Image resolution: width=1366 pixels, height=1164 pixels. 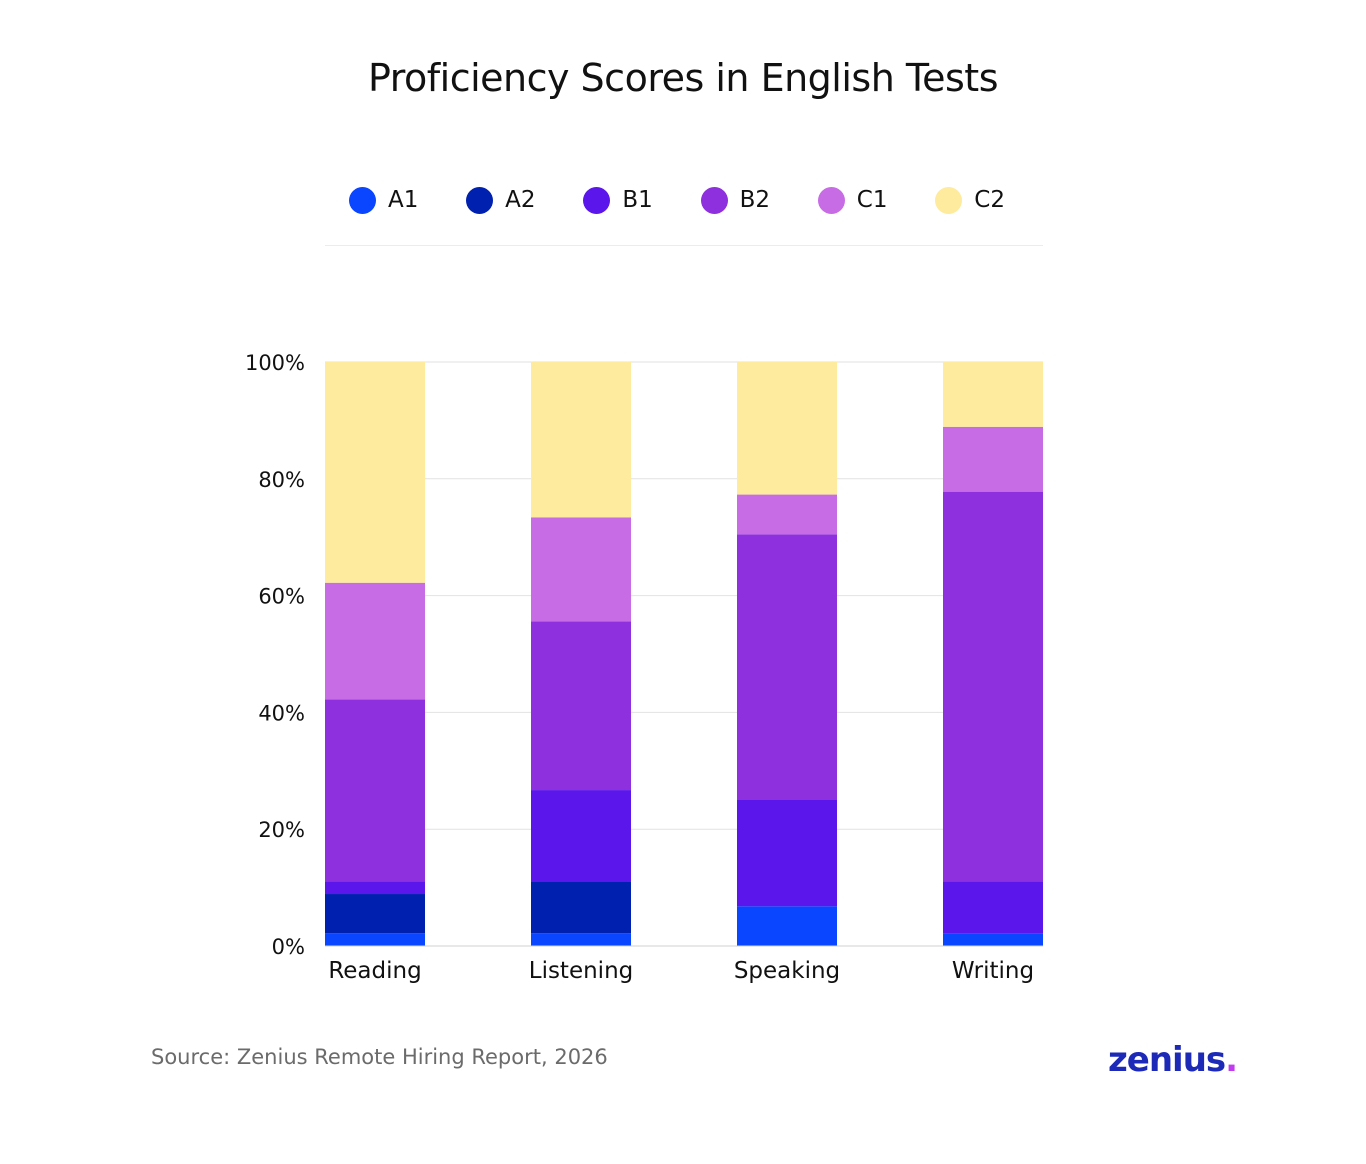 What do you see at coordinates (618, 200) in the screenshot?
I see `legend-item-b1: B1` at bounding box center [618, 200].